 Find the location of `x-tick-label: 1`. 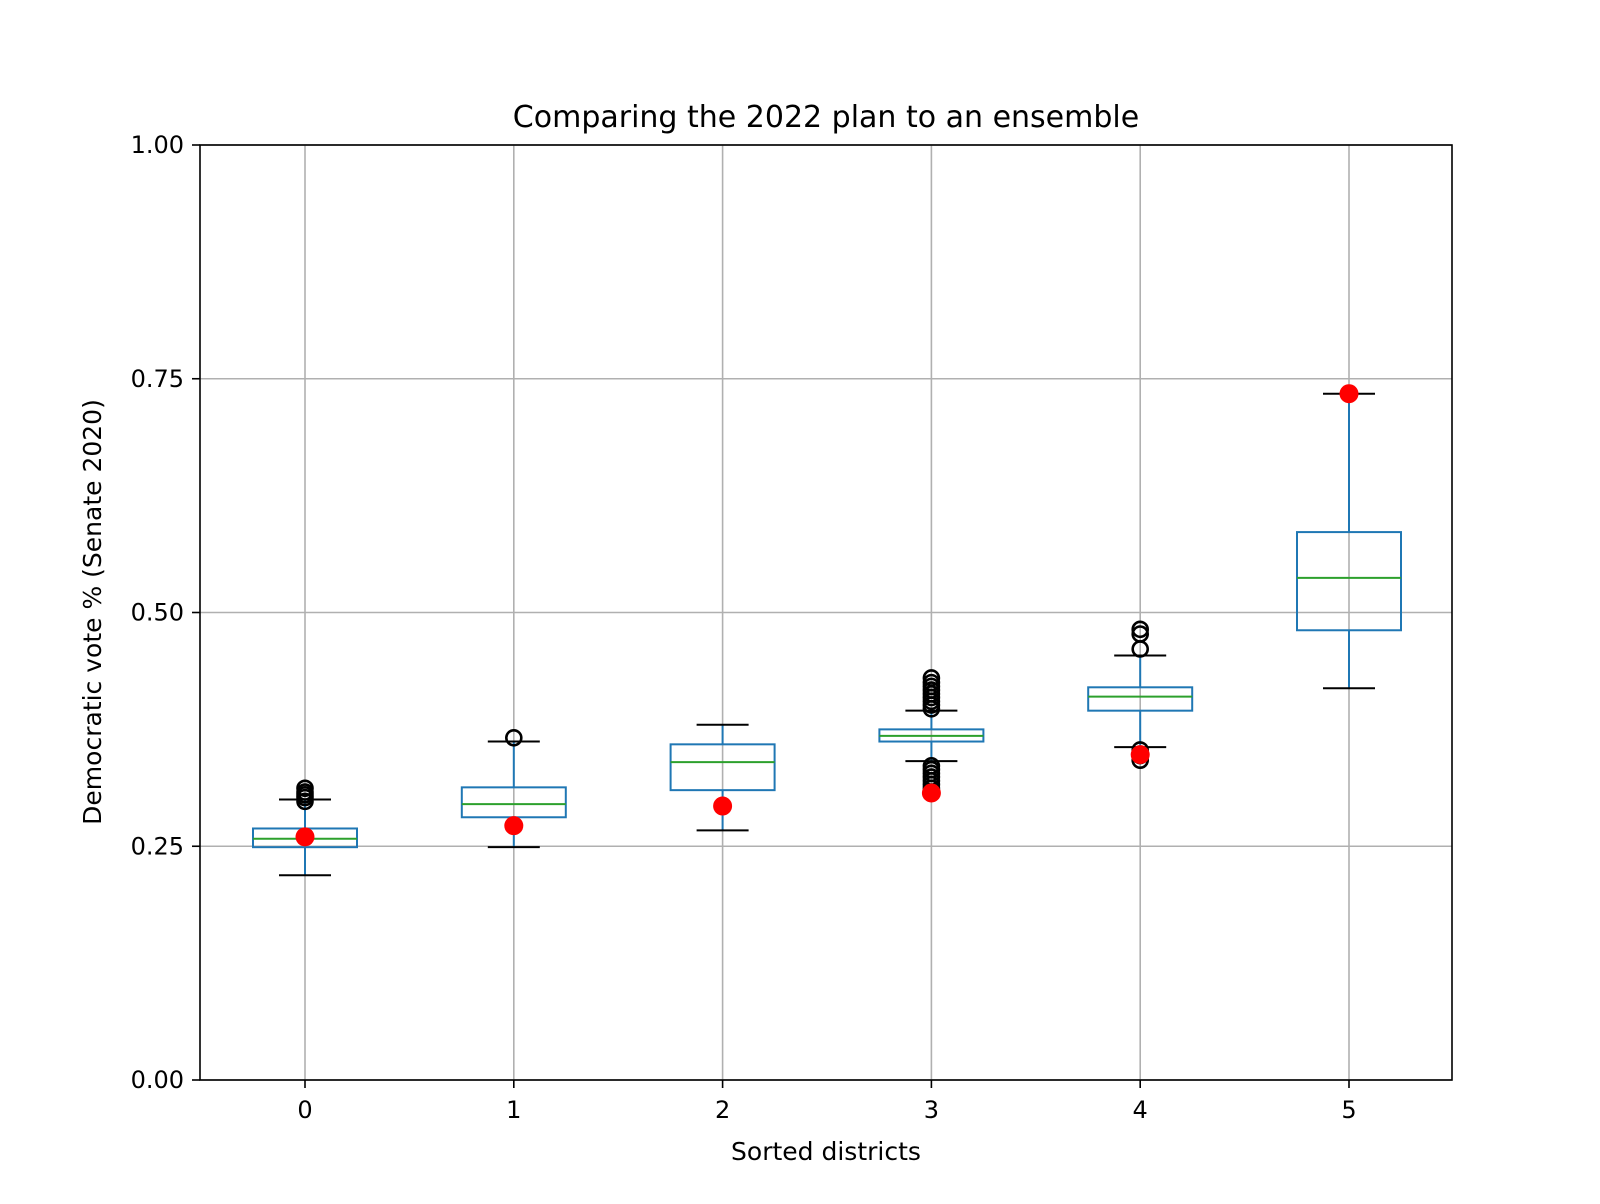

x-tick-label: 1 is located at coordinates (513, 1110).